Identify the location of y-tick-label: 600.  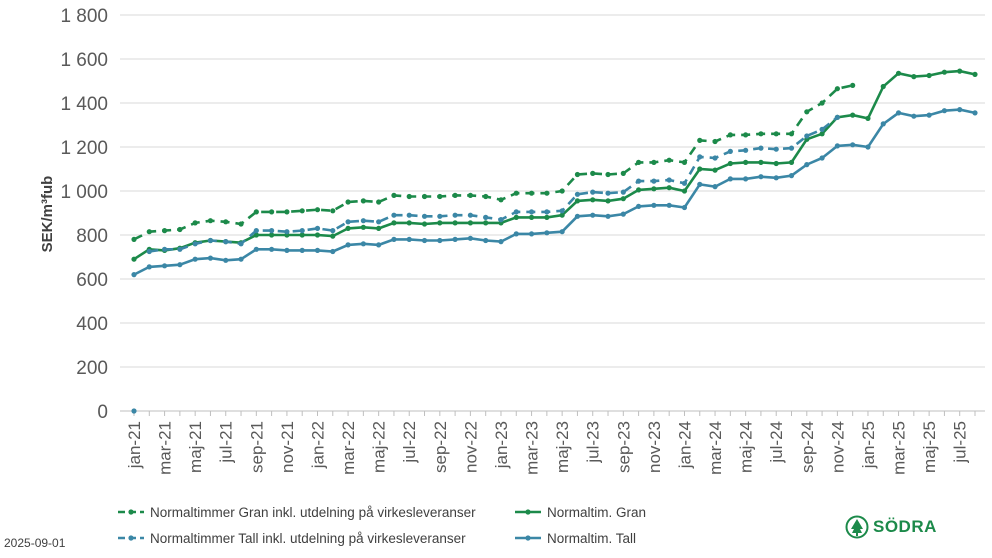
(92, 280).